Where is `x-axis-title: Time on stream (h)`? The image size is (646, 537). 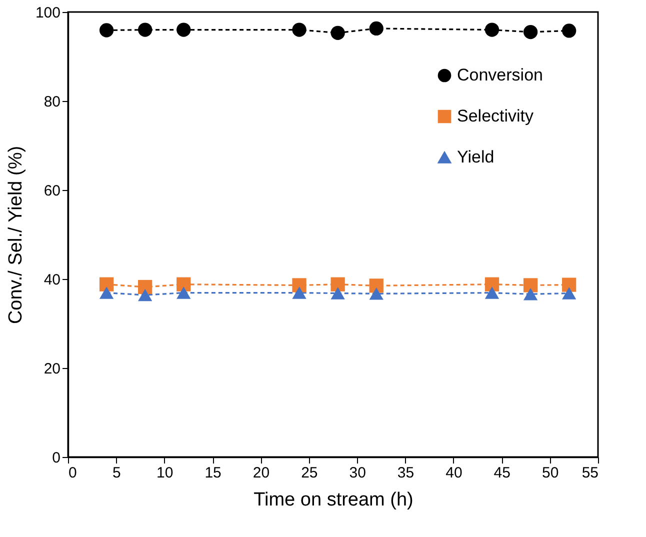 x-axis-title: Time on stream (h) is located at coordinates (334, 500).